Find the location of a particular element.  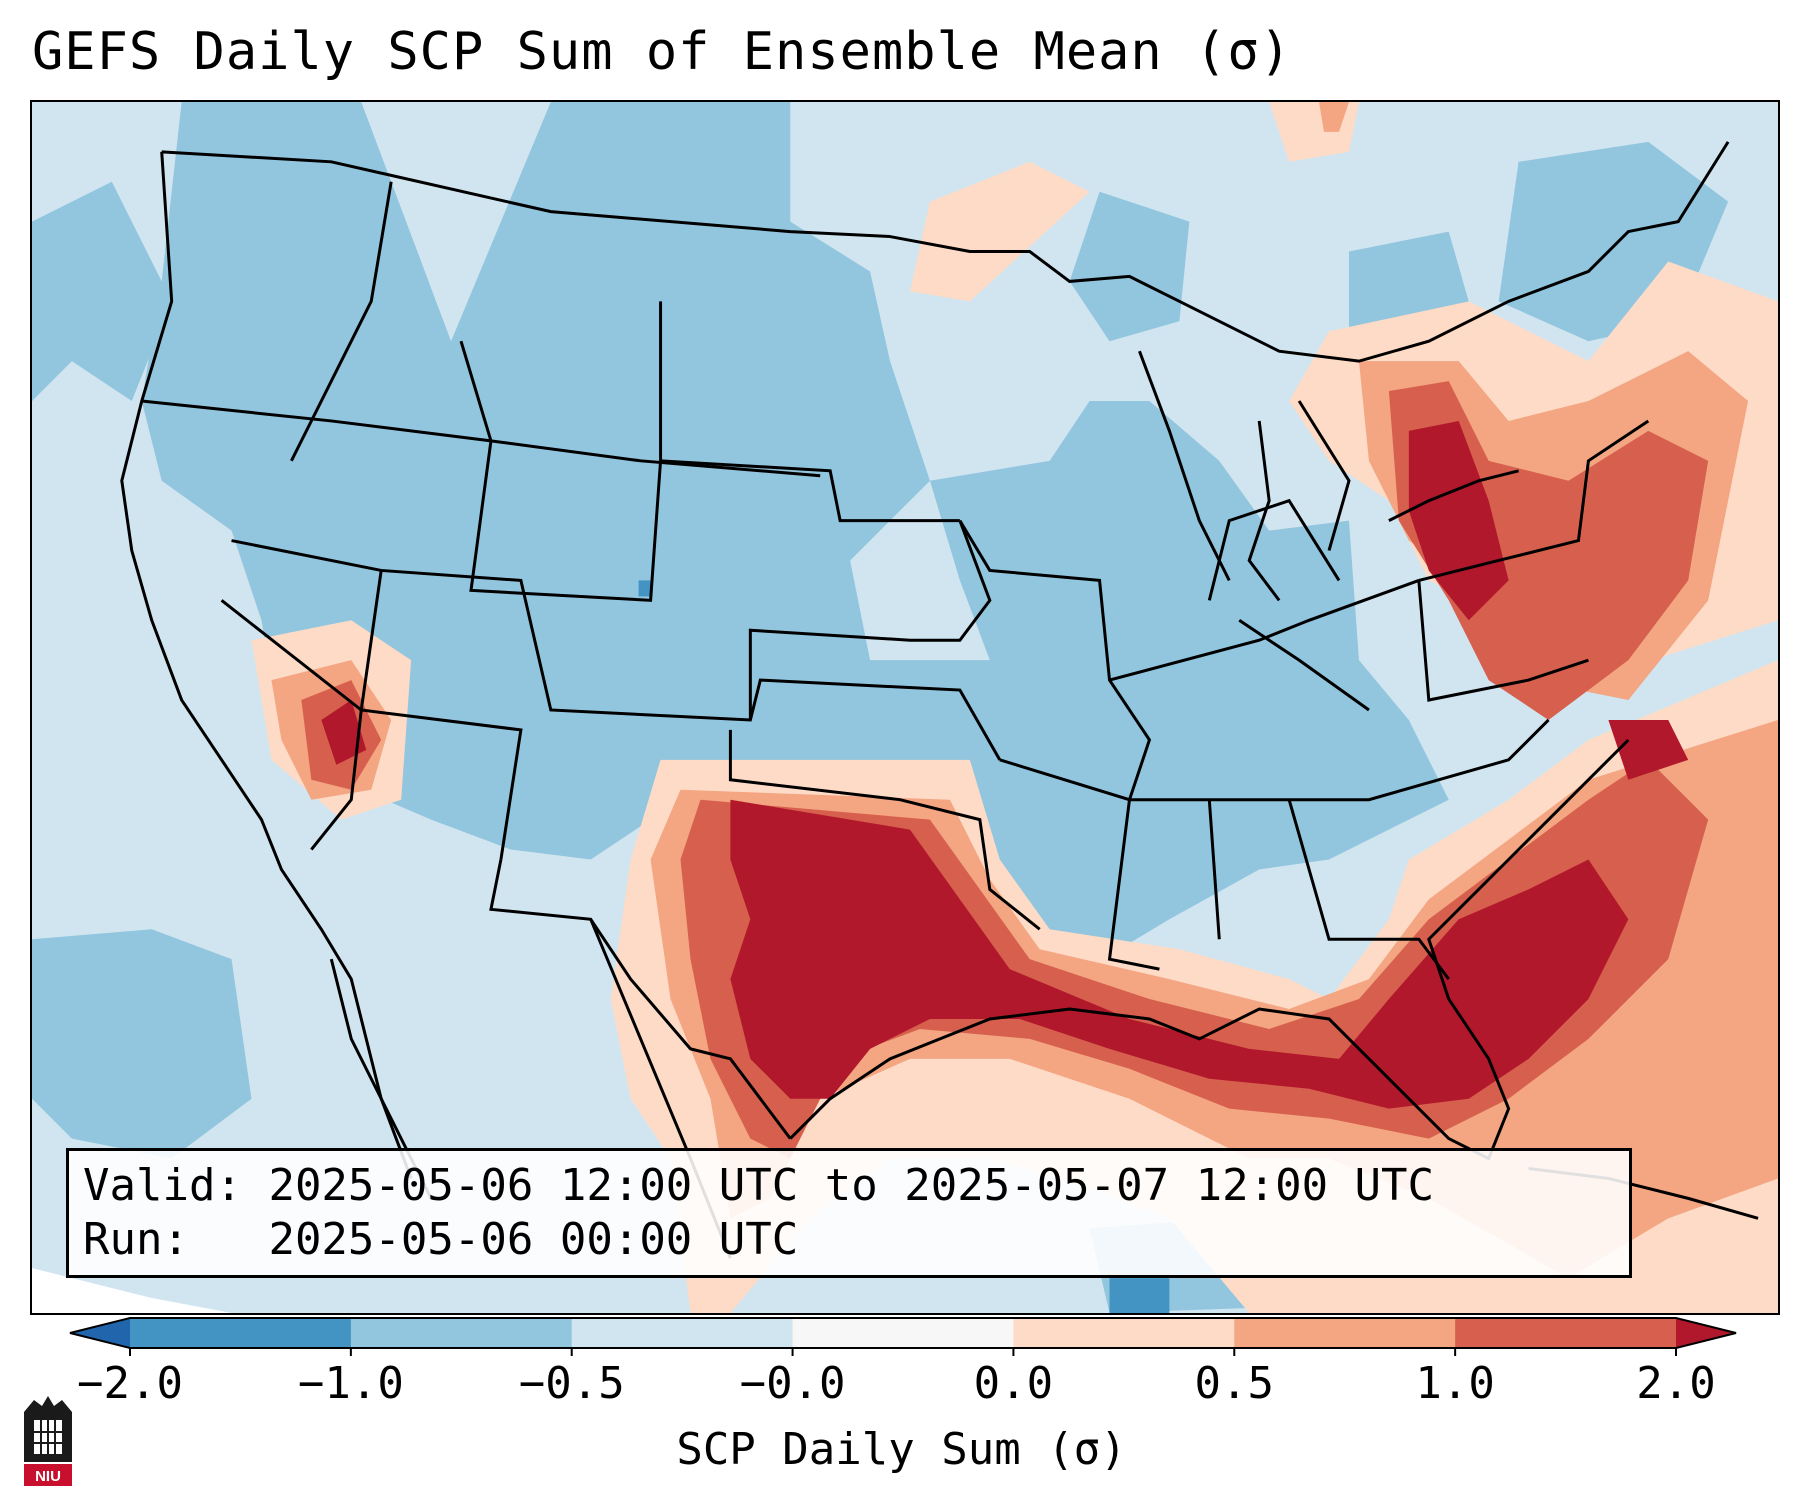

chart-title: GEFS Daily SCP Sum of Ensemble Mean (σ) is located at coordinates (662, 52).